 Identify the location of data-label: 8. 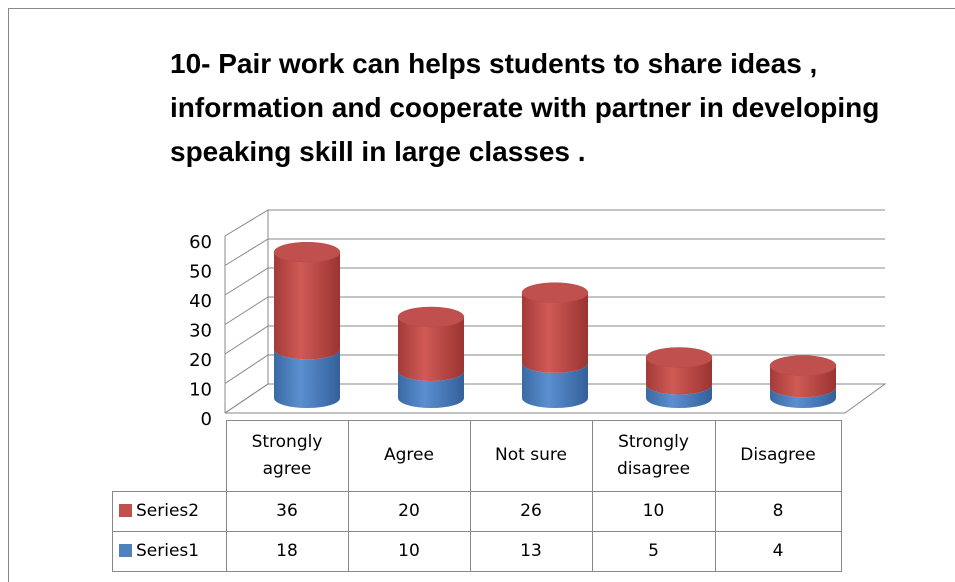
(778, 511).